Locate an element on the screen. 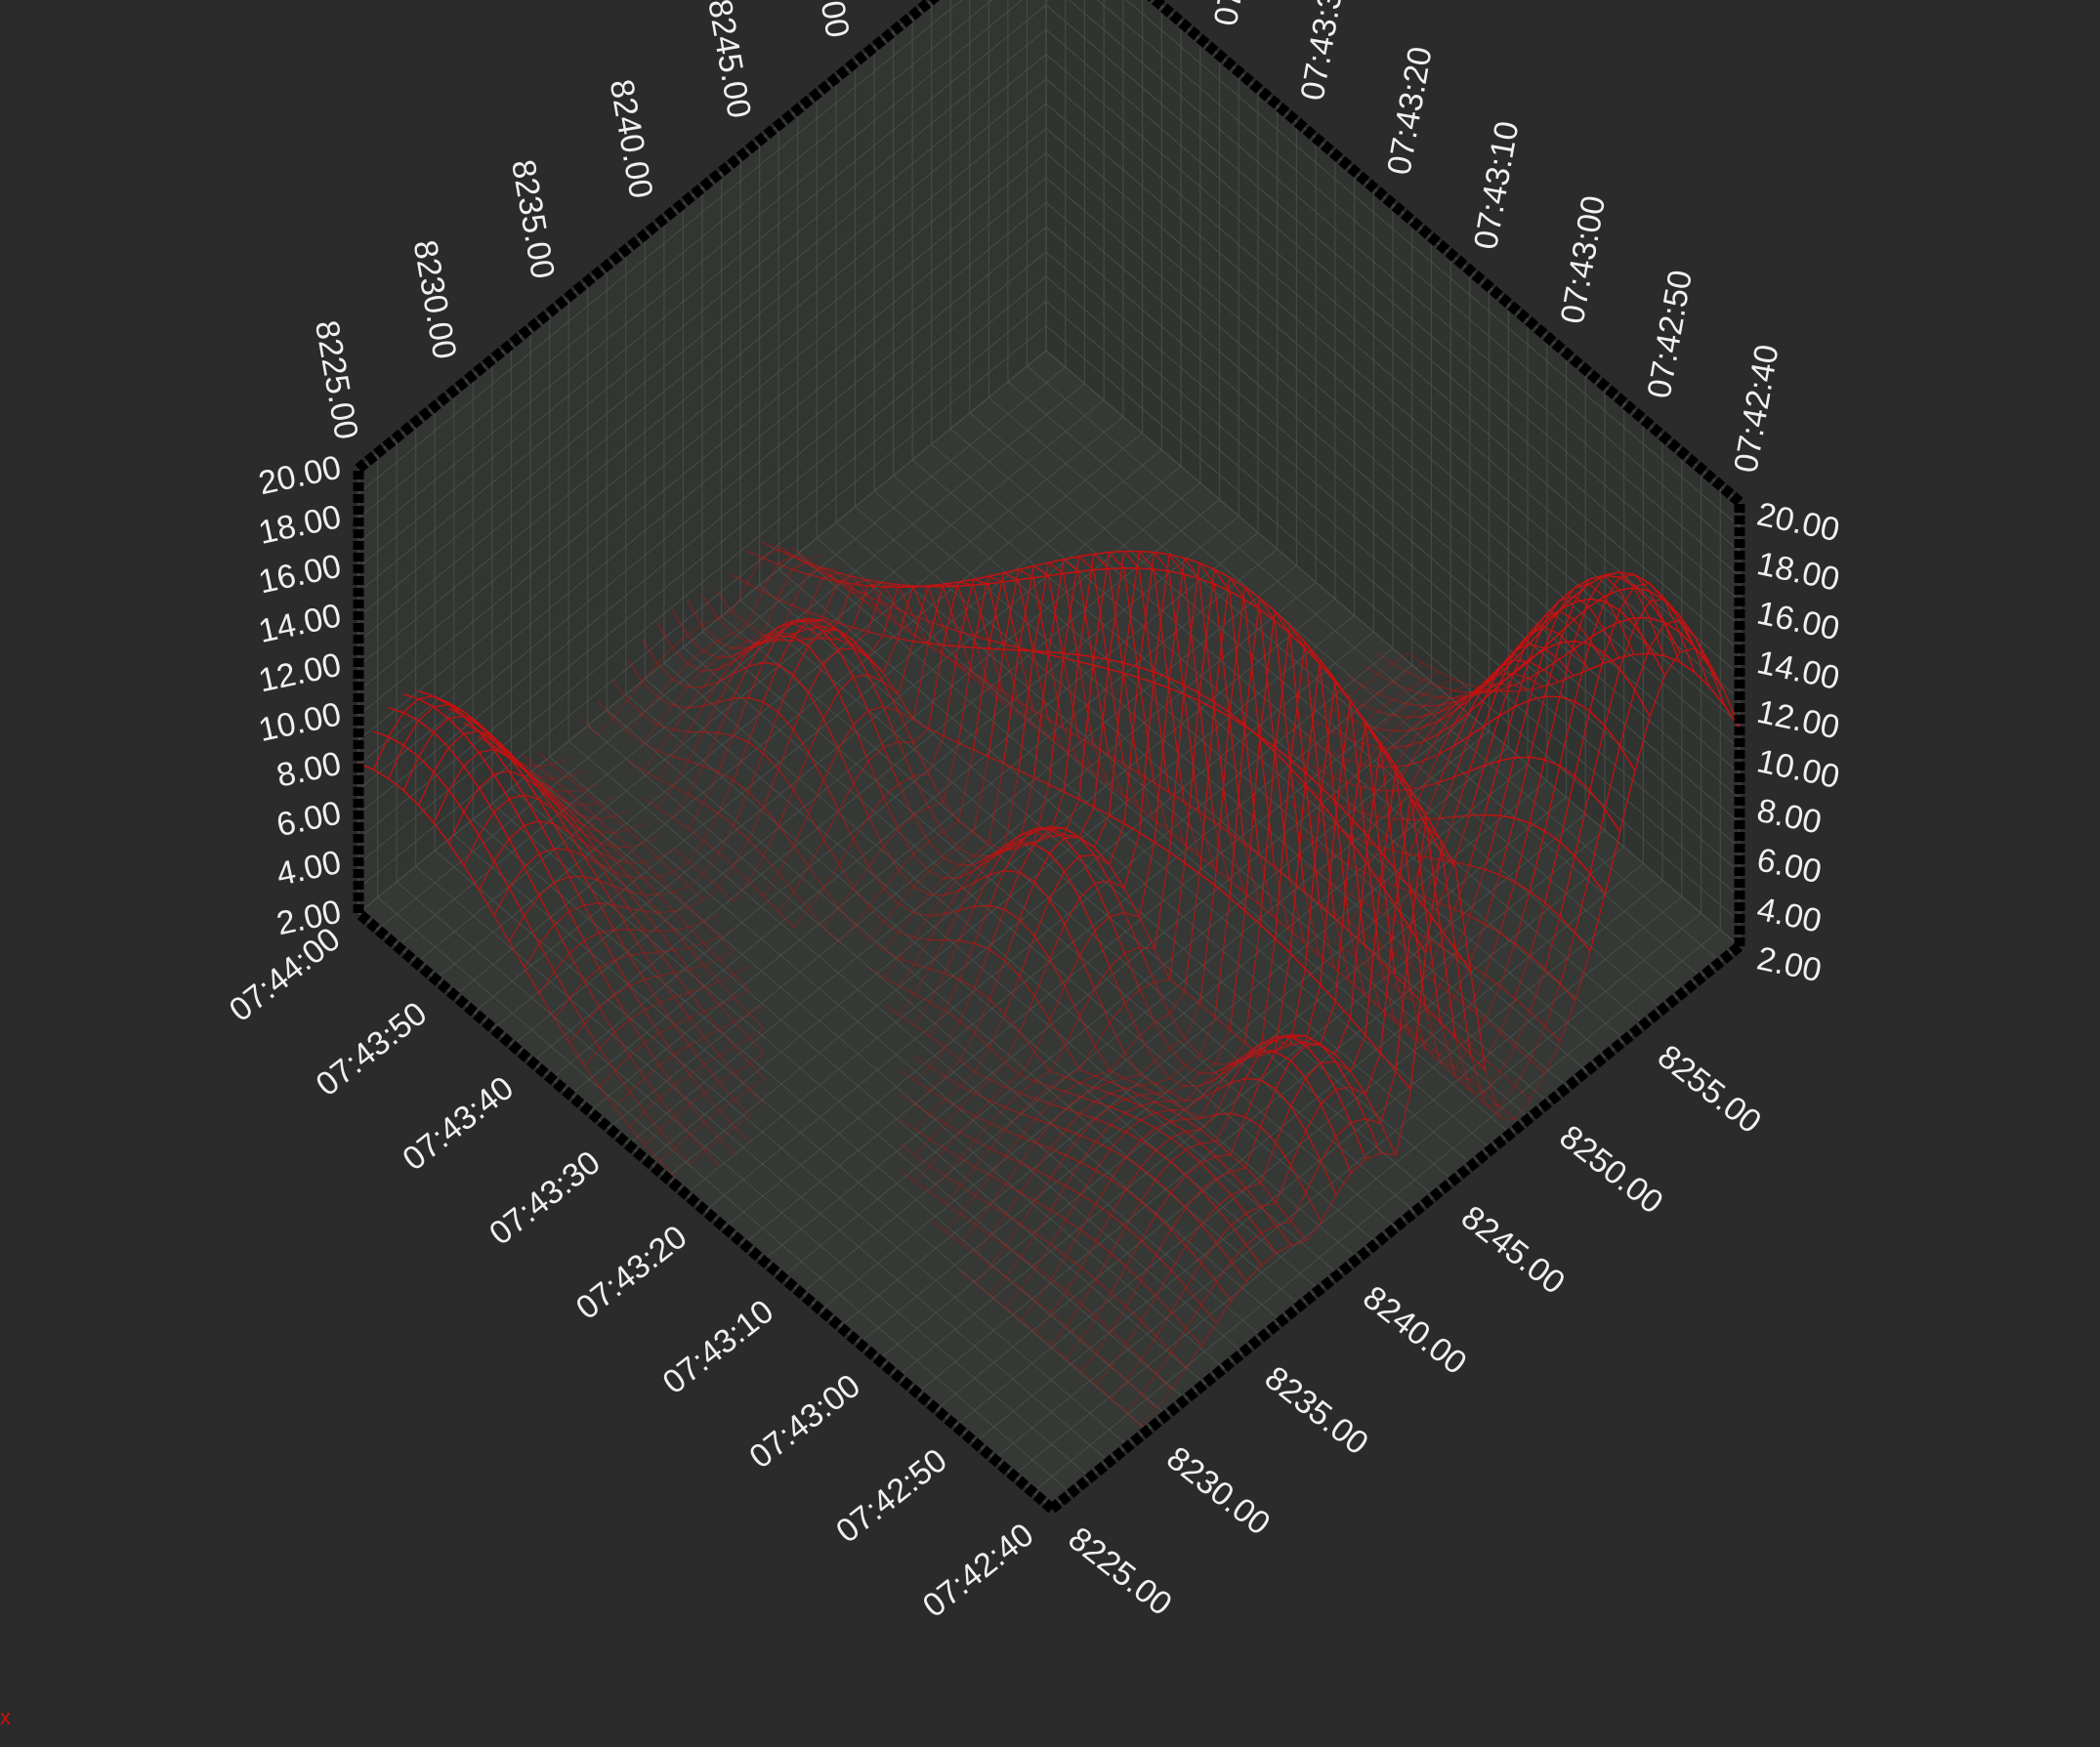 This screenshot has height=1747, width=2100. time-tick-near: 07:43:10 is located at coordinates (718, 1347).